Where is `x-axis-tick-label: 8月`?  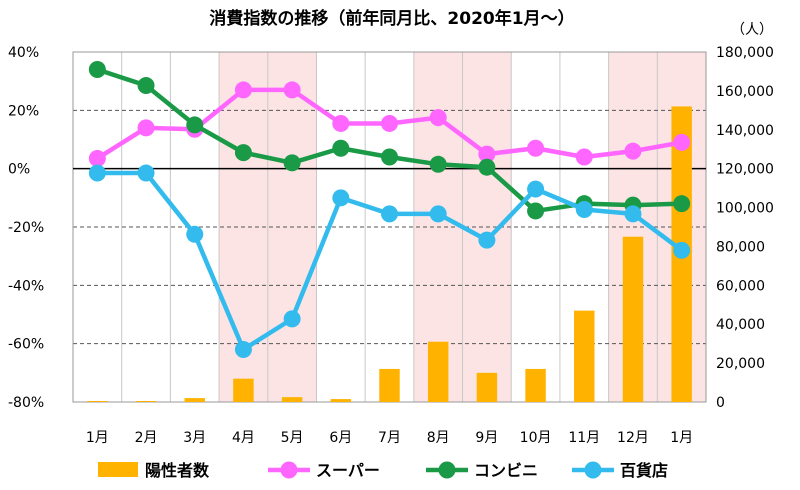 x-axis-tick-label: 8月 is located at coordinates (438, 438).